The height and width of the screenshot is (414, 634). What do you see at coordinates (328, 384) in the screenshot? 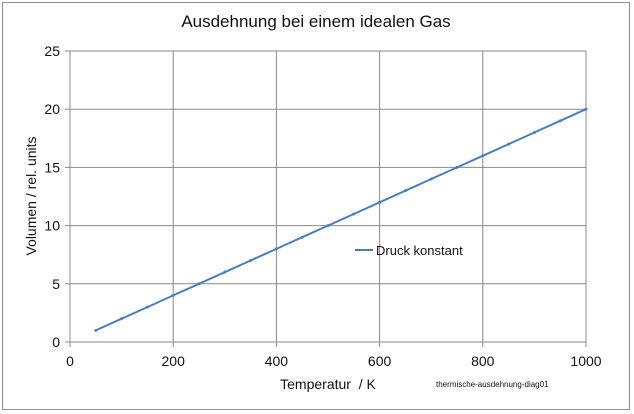
I see `x-axis-label: Temperatur / K` at bounding box center [328, 384].